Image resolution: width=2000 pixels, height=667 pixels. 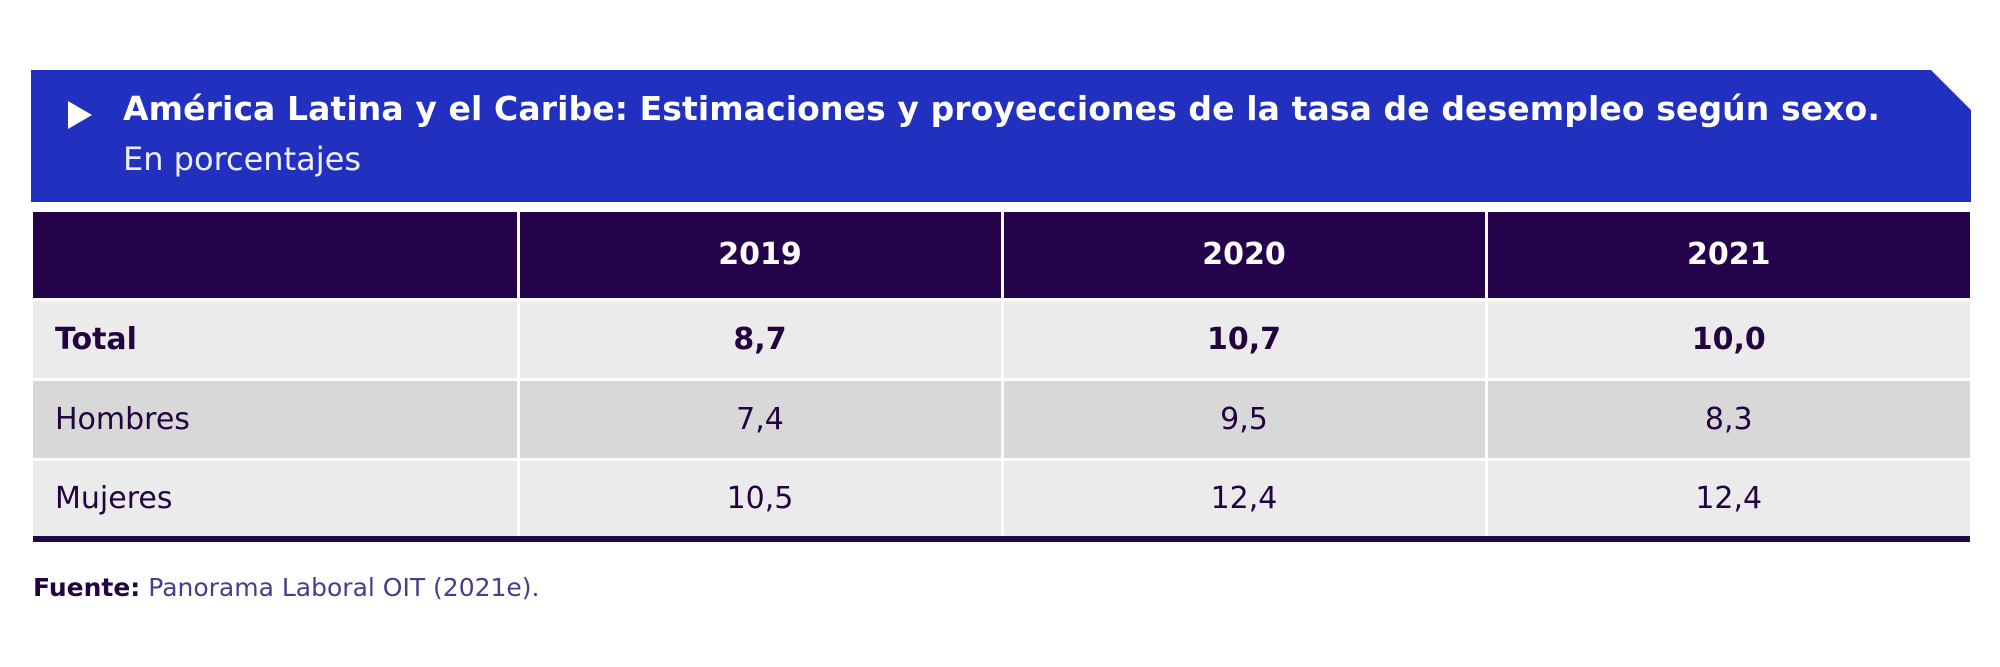 What do you see at coordinates (1727, 419) in the screenshot?
I see `table-cell: 8,3` at bounding box center [1727, 419].